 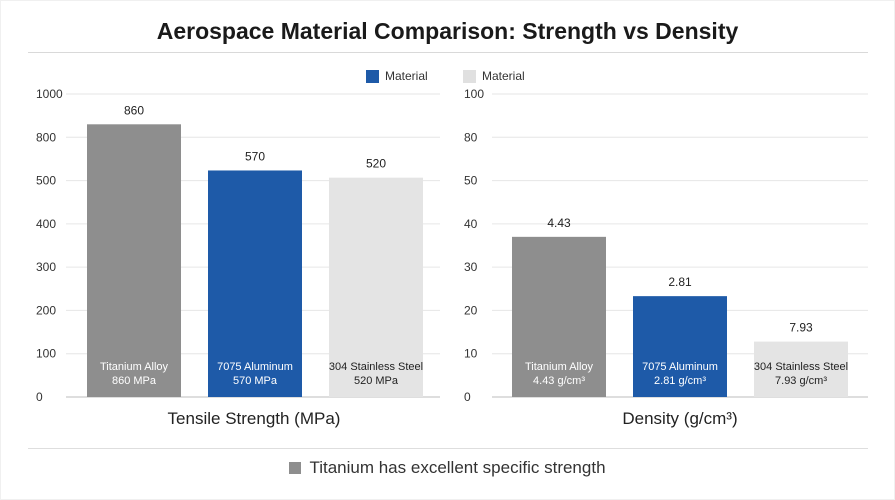 What do you see at coordinates (46, 267) in the screenshot?
I see `strength-y-tick-label: 300` at bounding box center [46, 267].